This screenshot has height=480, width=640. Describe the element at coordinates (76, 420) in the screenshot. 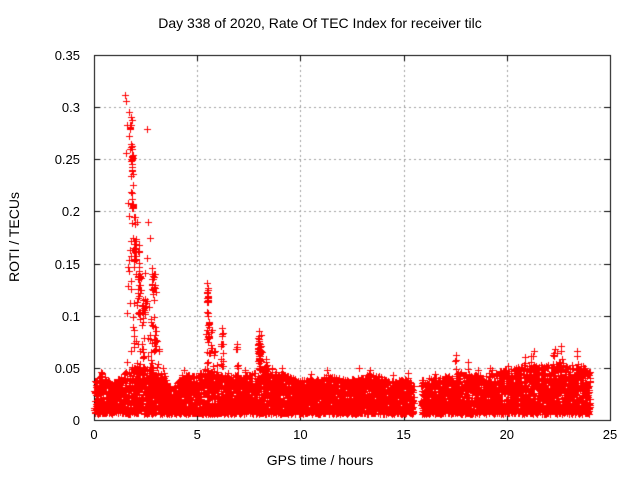

I see `y-tick-label: 0` at that location.